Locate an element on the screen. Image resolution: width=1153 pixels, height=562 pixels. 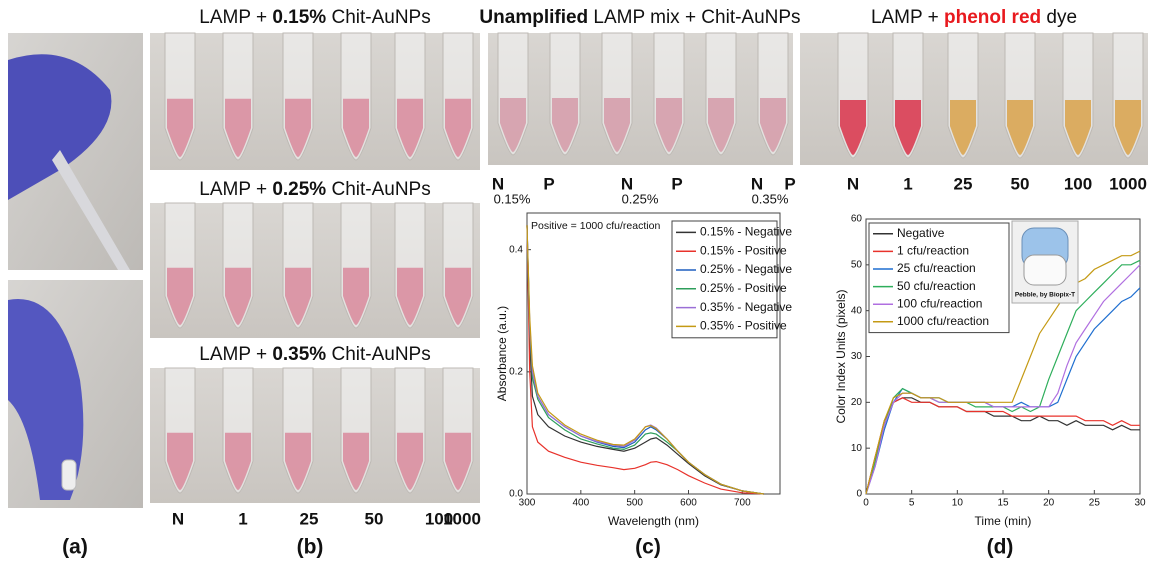
annotation: Positive = 1000 cfu/reaction is located at coordinates (595, 226).